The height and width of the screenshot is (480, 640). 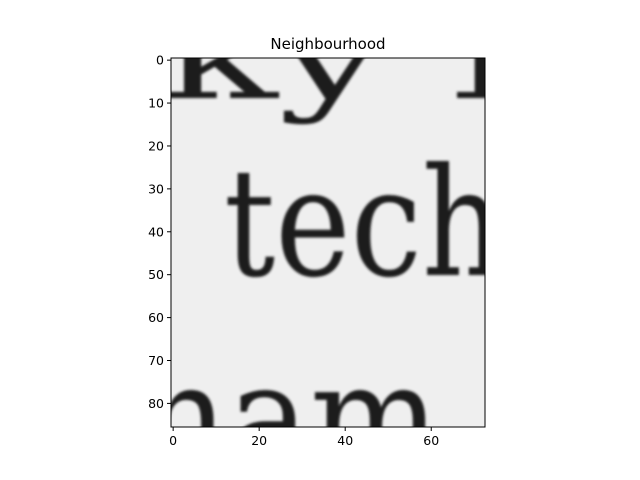 I want to click on y-tick-label: 80, so click(x=156, y=403).